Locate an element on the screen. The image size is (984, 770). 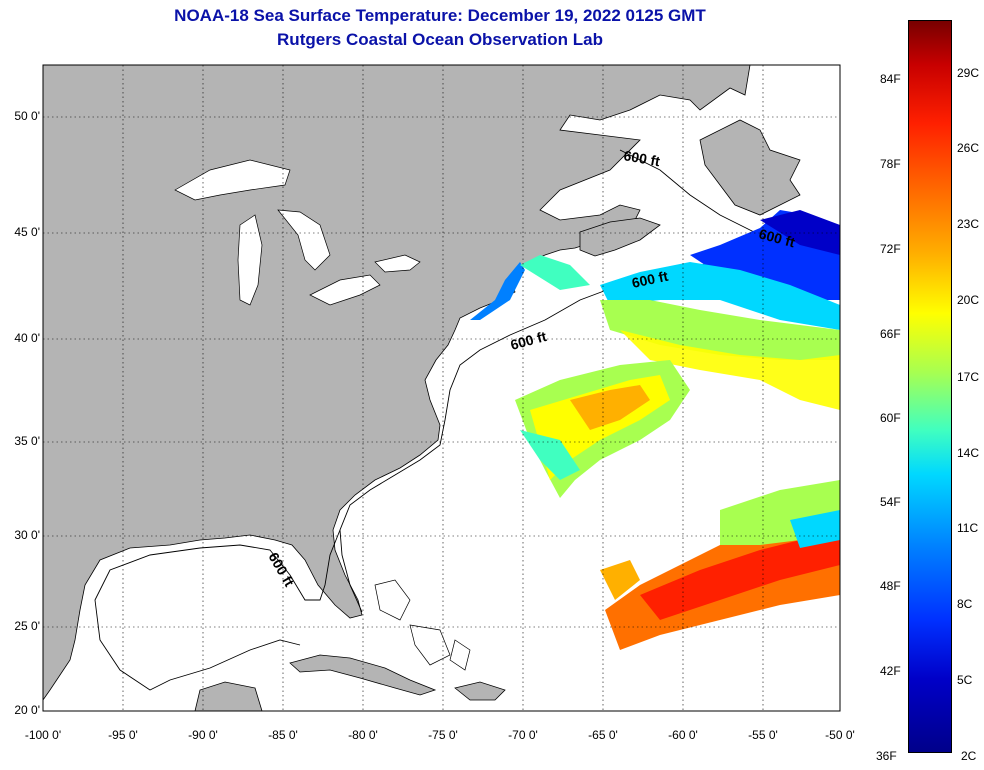
lon-label: -80 0' is located at coordinates (363, 735).